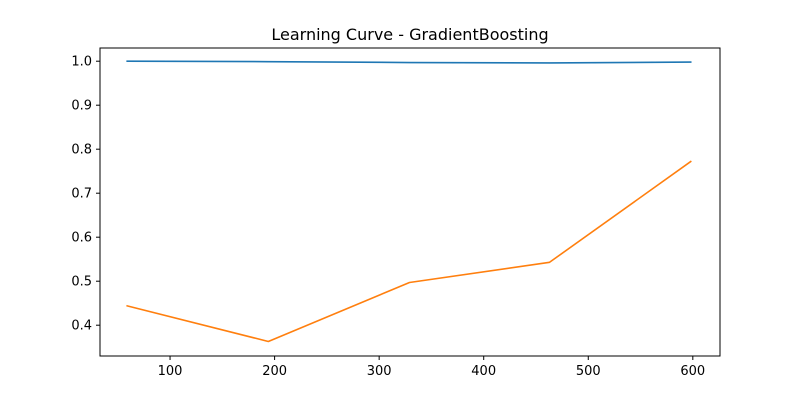 The image size is (800, 400). I want to click on x-tick-label: 400, so click(483, 371).